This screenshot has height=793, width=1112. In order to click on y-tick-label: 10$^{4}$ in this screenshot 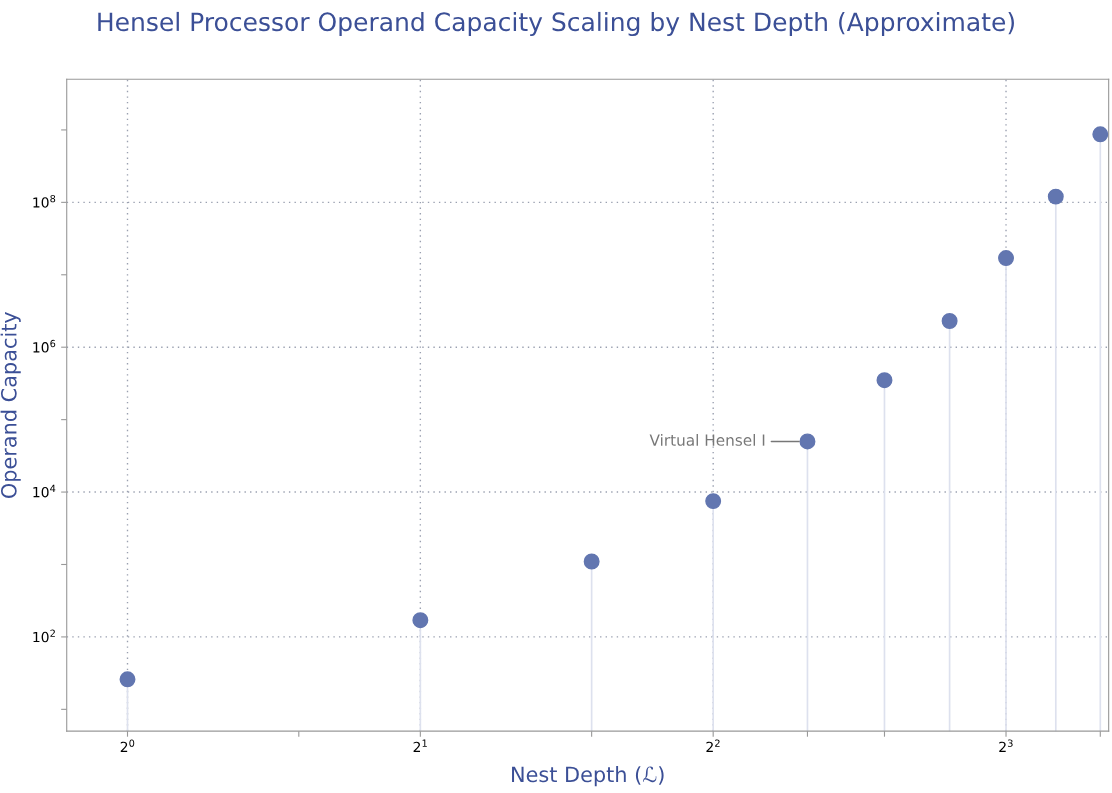, I will do `click(44, 491)`.